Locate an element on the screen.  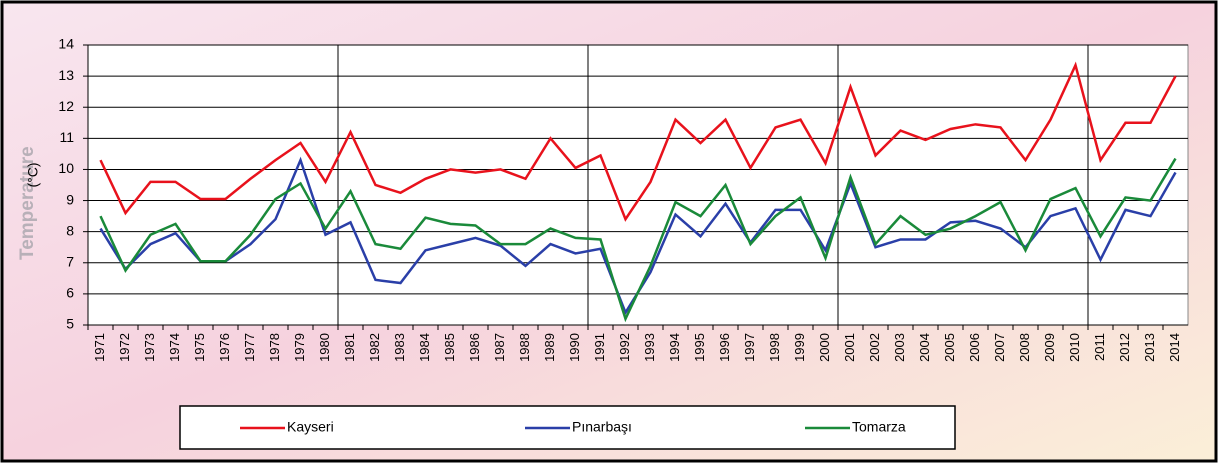
x-tick-label: 2002 is located at coordinates (874, 347).